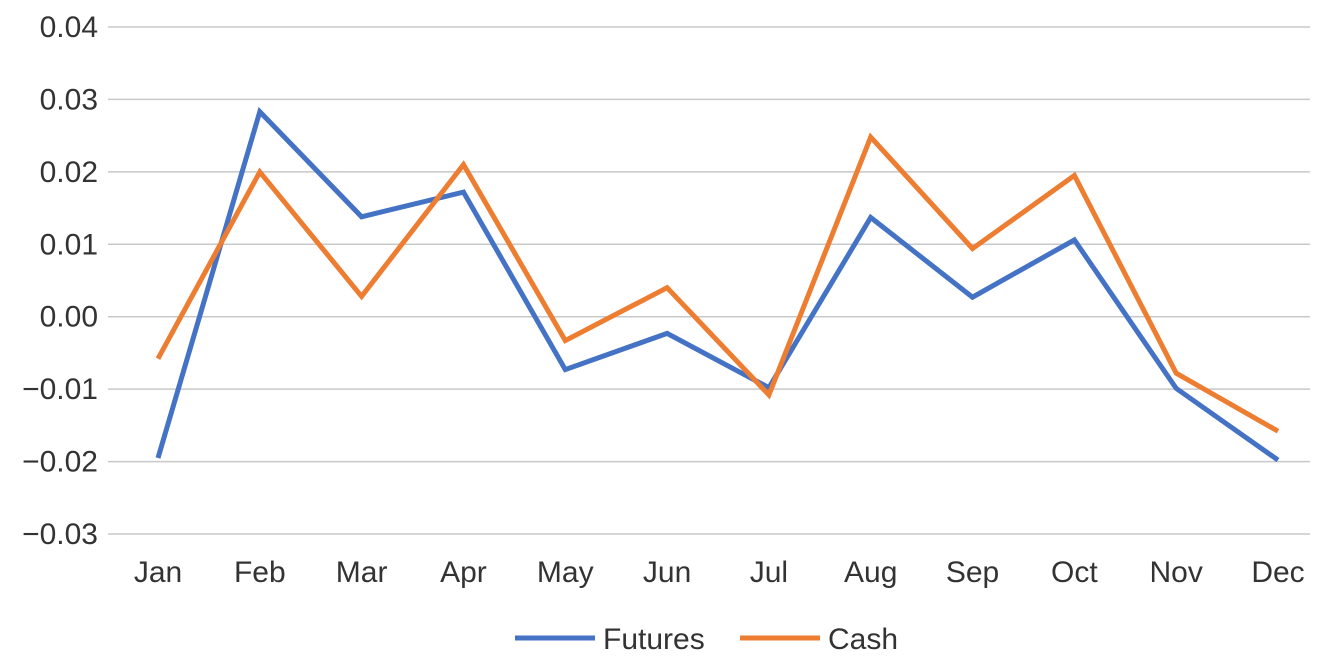 The width and height of the screenshot is (1325, 663). I want to click on y-tick-label: 0.02, so click(69, 172).